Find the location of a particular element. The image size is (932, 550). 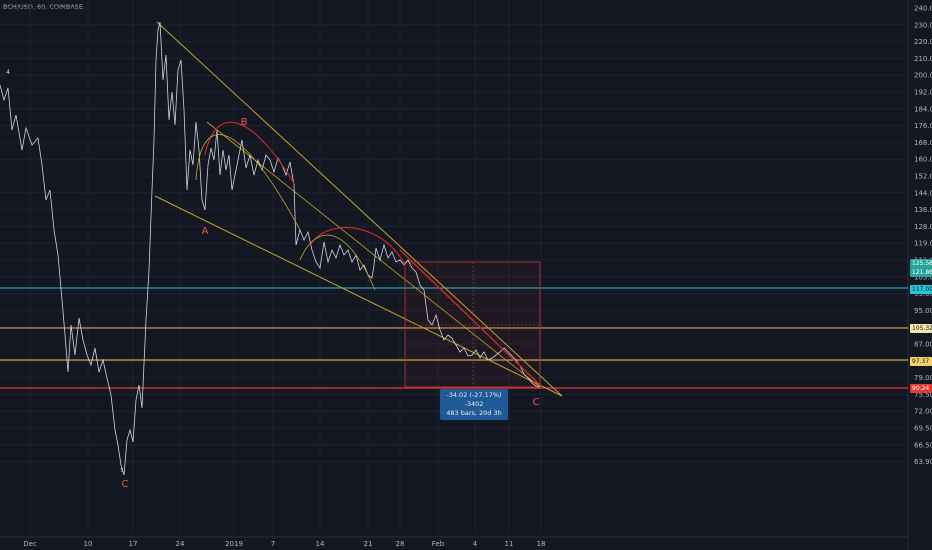

price-tick-label: 87.00 is located at coordinates (923, 345).